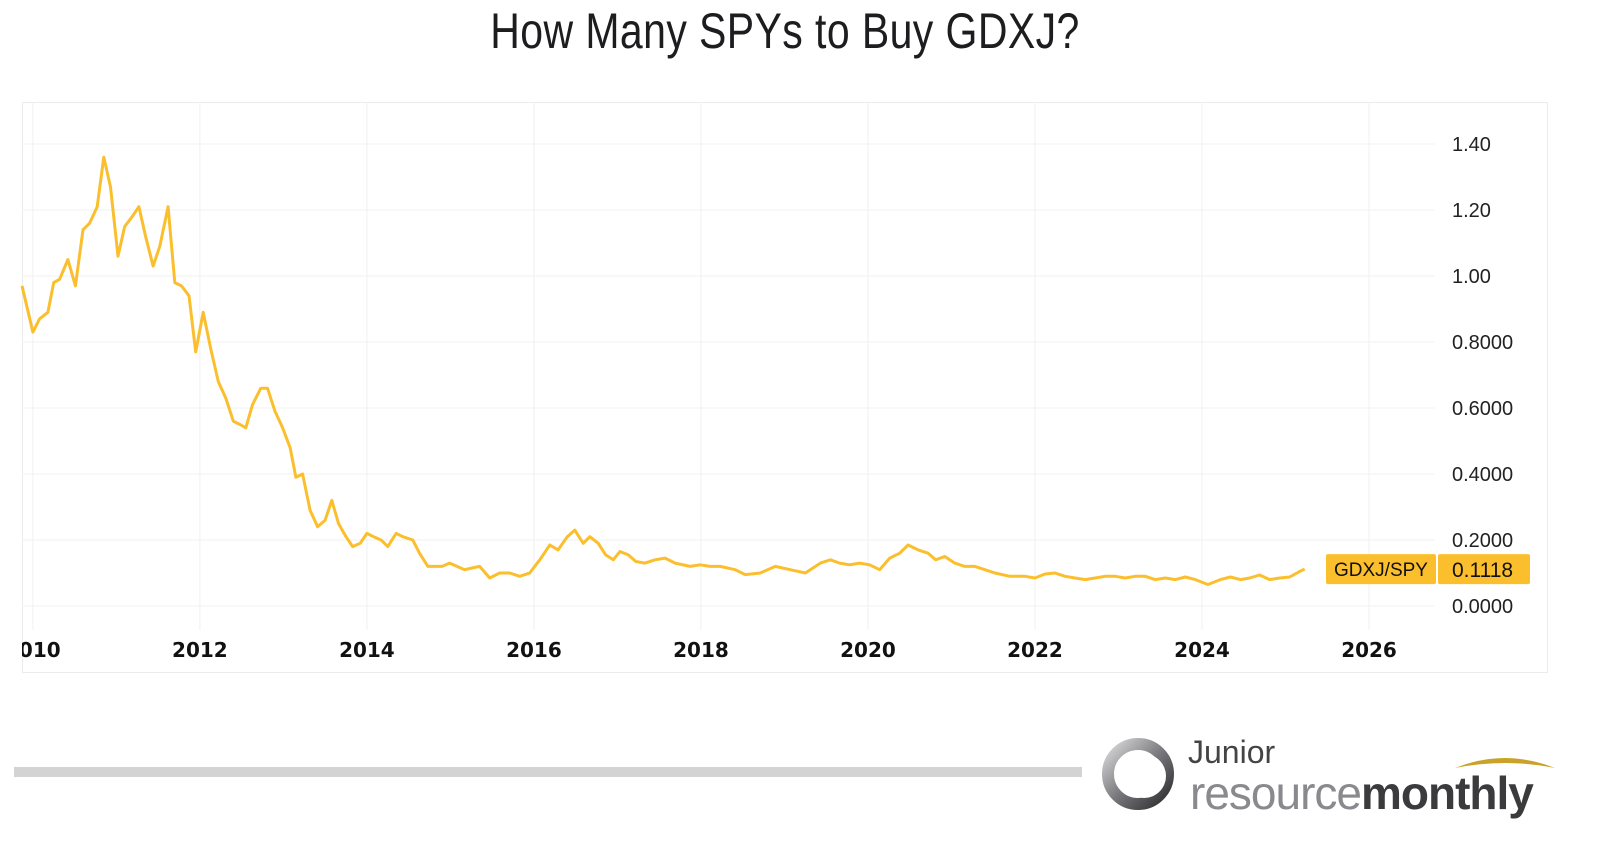  Describe the element at coordinates (1276, 793) in the screenshot. I see `logo-resource: resource` at that location.